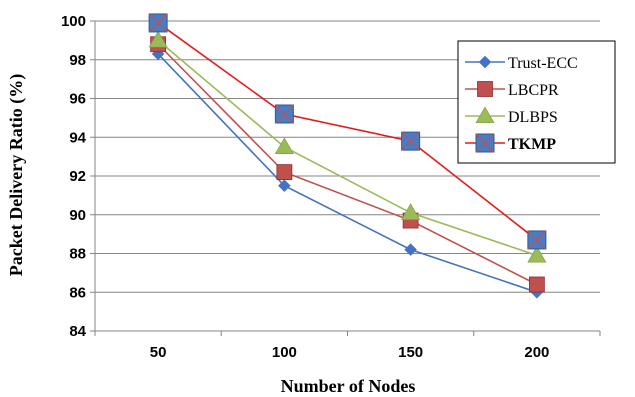  What do you see at coordinates (533, 90) in the screenshot?
I see `legend-label-lbcpr: LBCPR` at bounding box center [533, 90].